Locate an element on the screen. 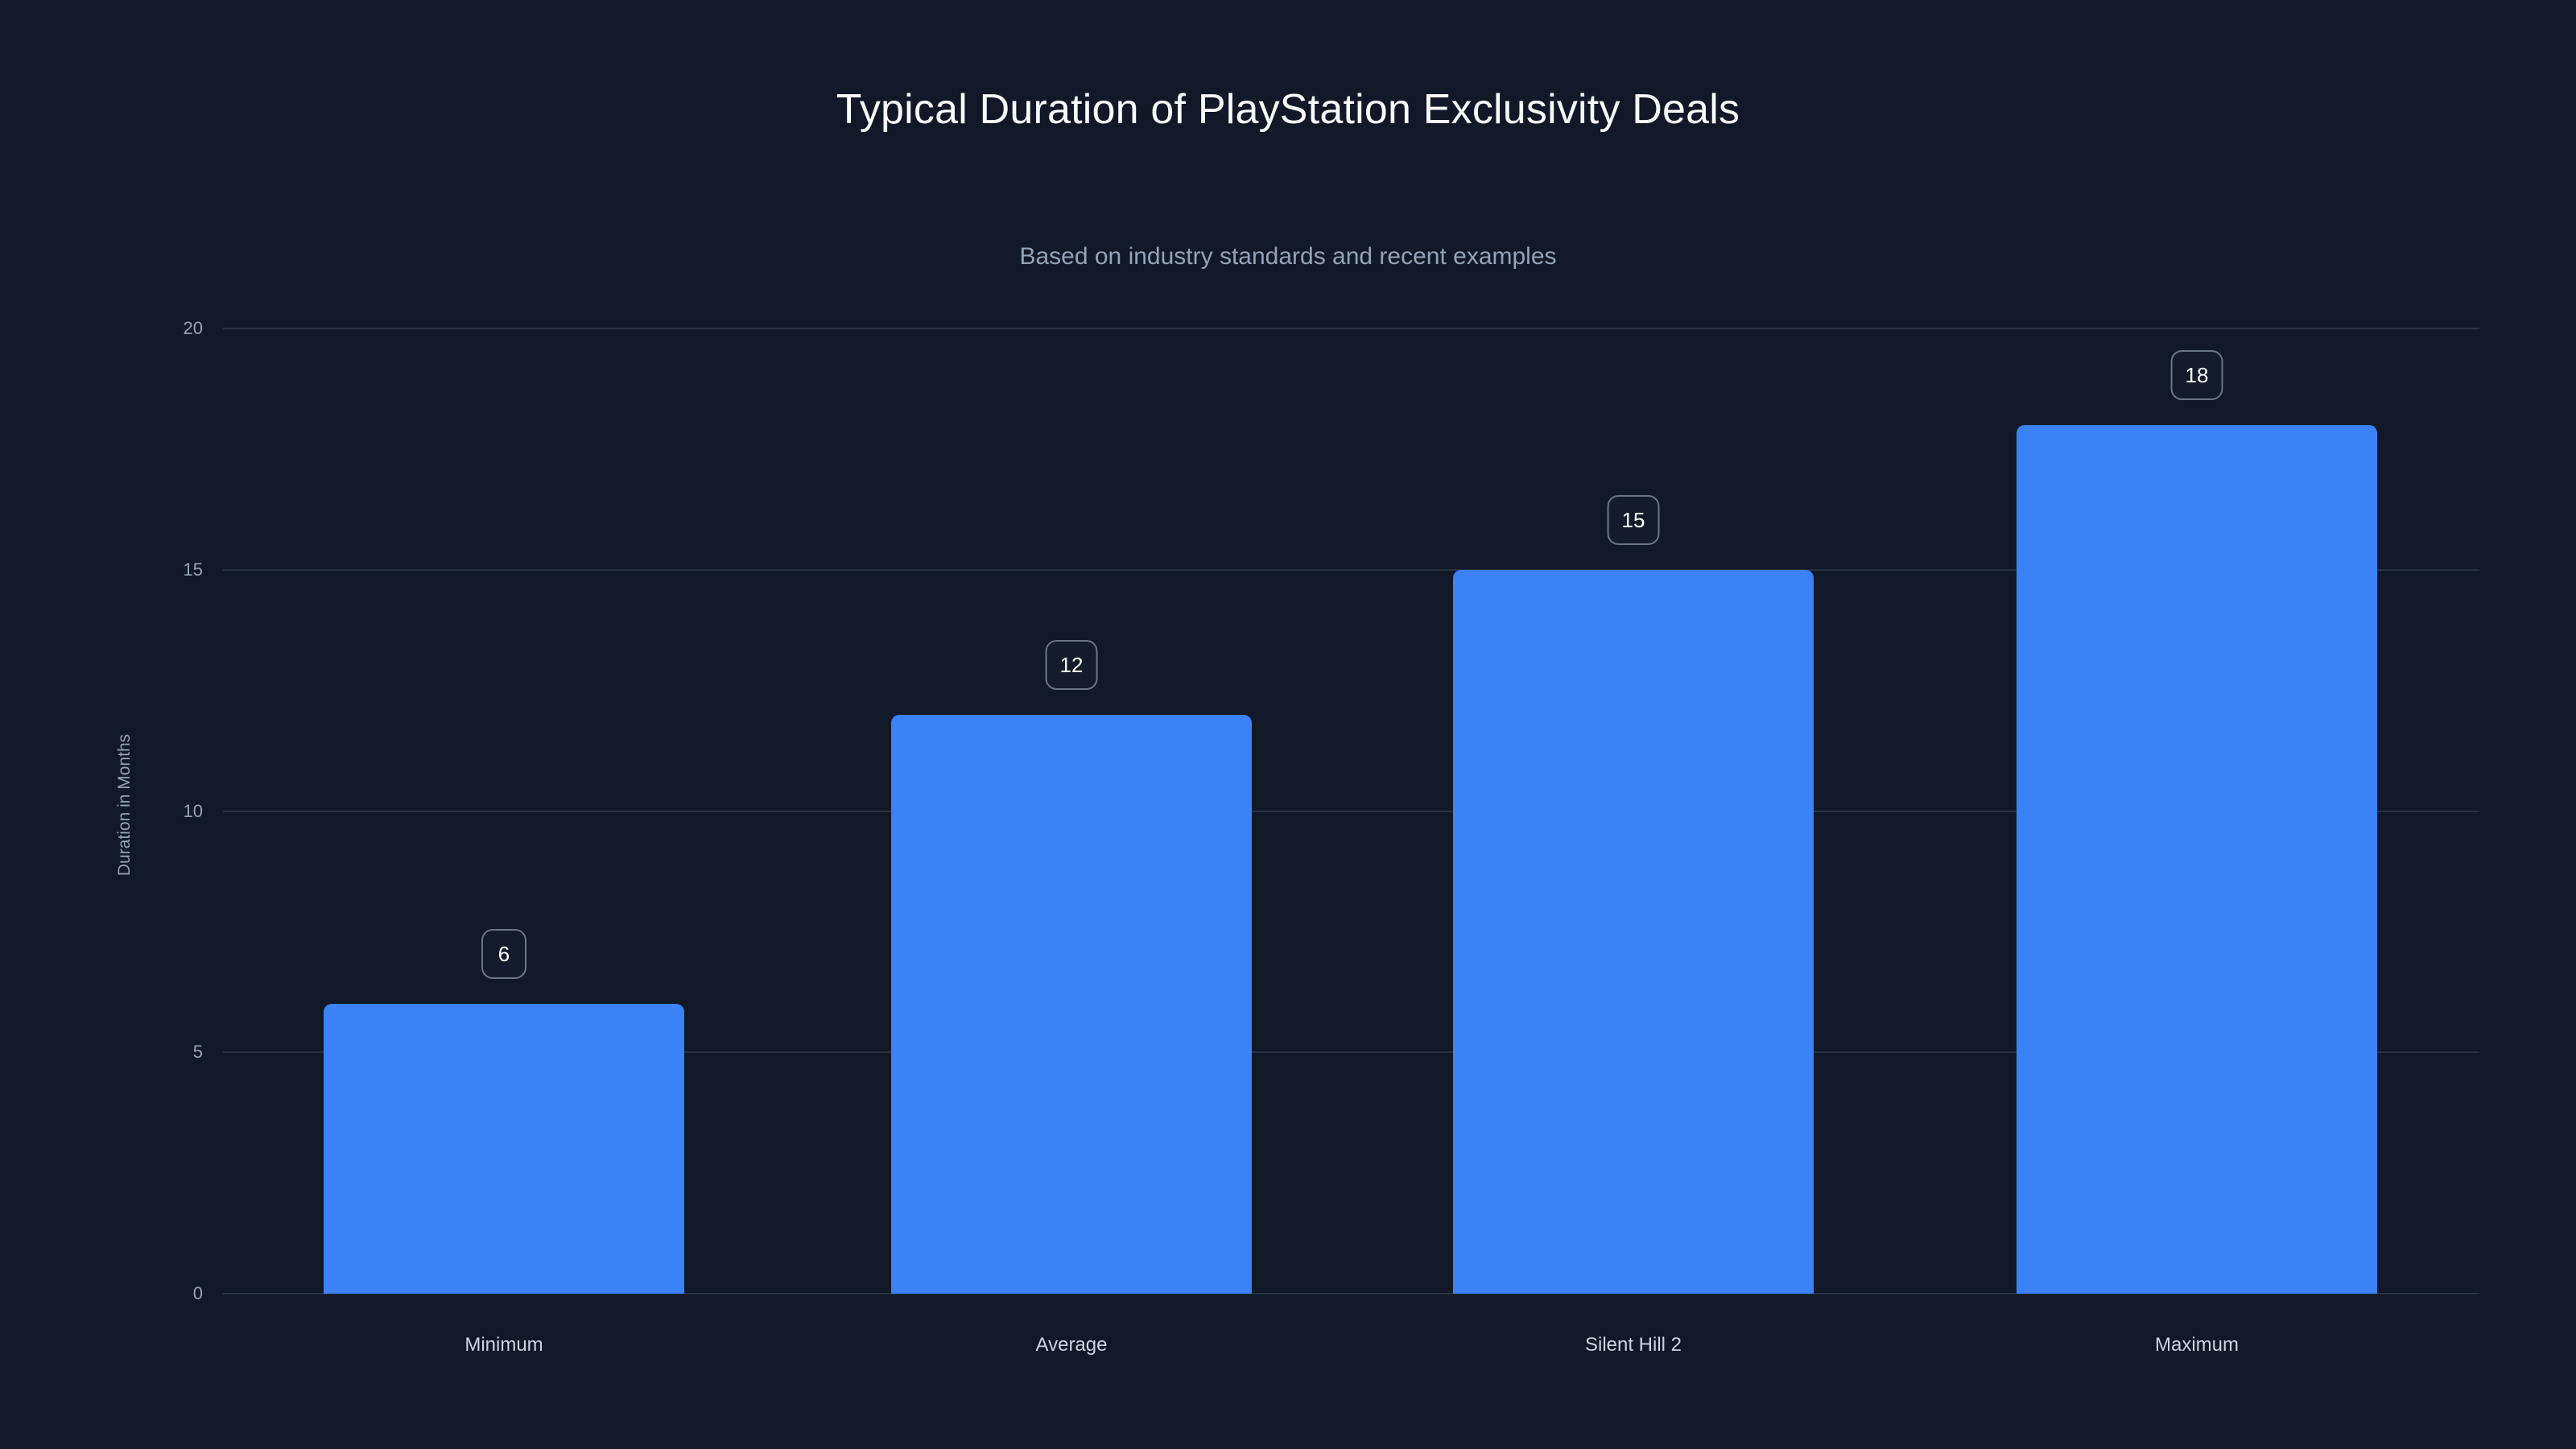  x-axis-category-label: Silent Hill 2 is located at coordinates (1633, 1345).